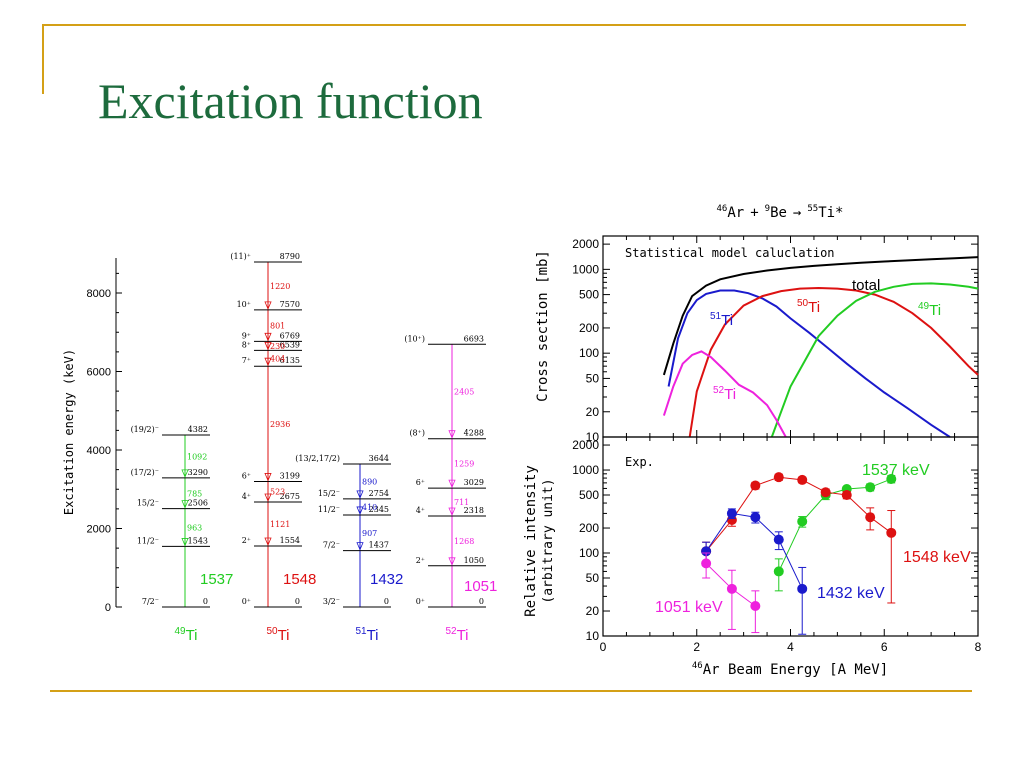  I want to click on series-1537-kev, so click(835, 532).